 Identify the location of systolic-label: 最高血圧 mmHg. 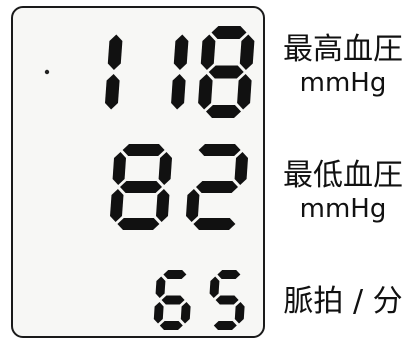
(343, 65).